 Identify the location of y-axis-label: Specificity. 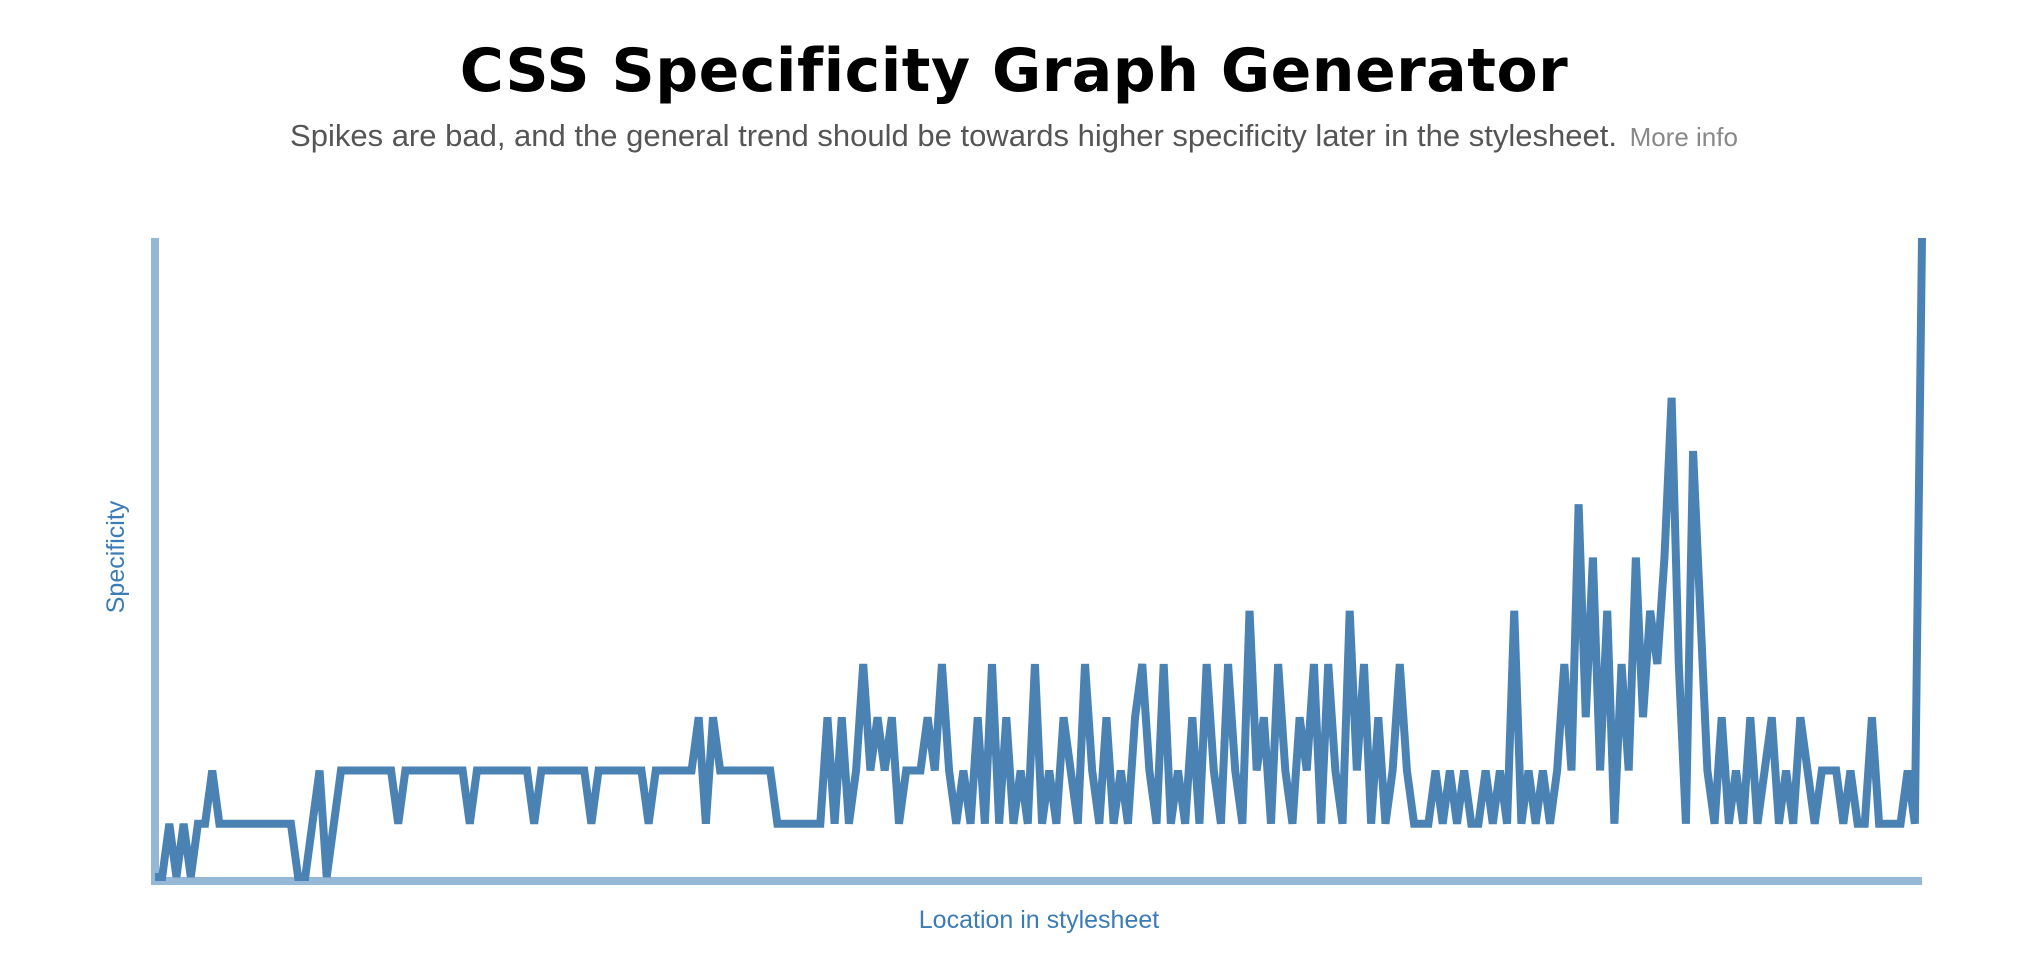
(116, 556).